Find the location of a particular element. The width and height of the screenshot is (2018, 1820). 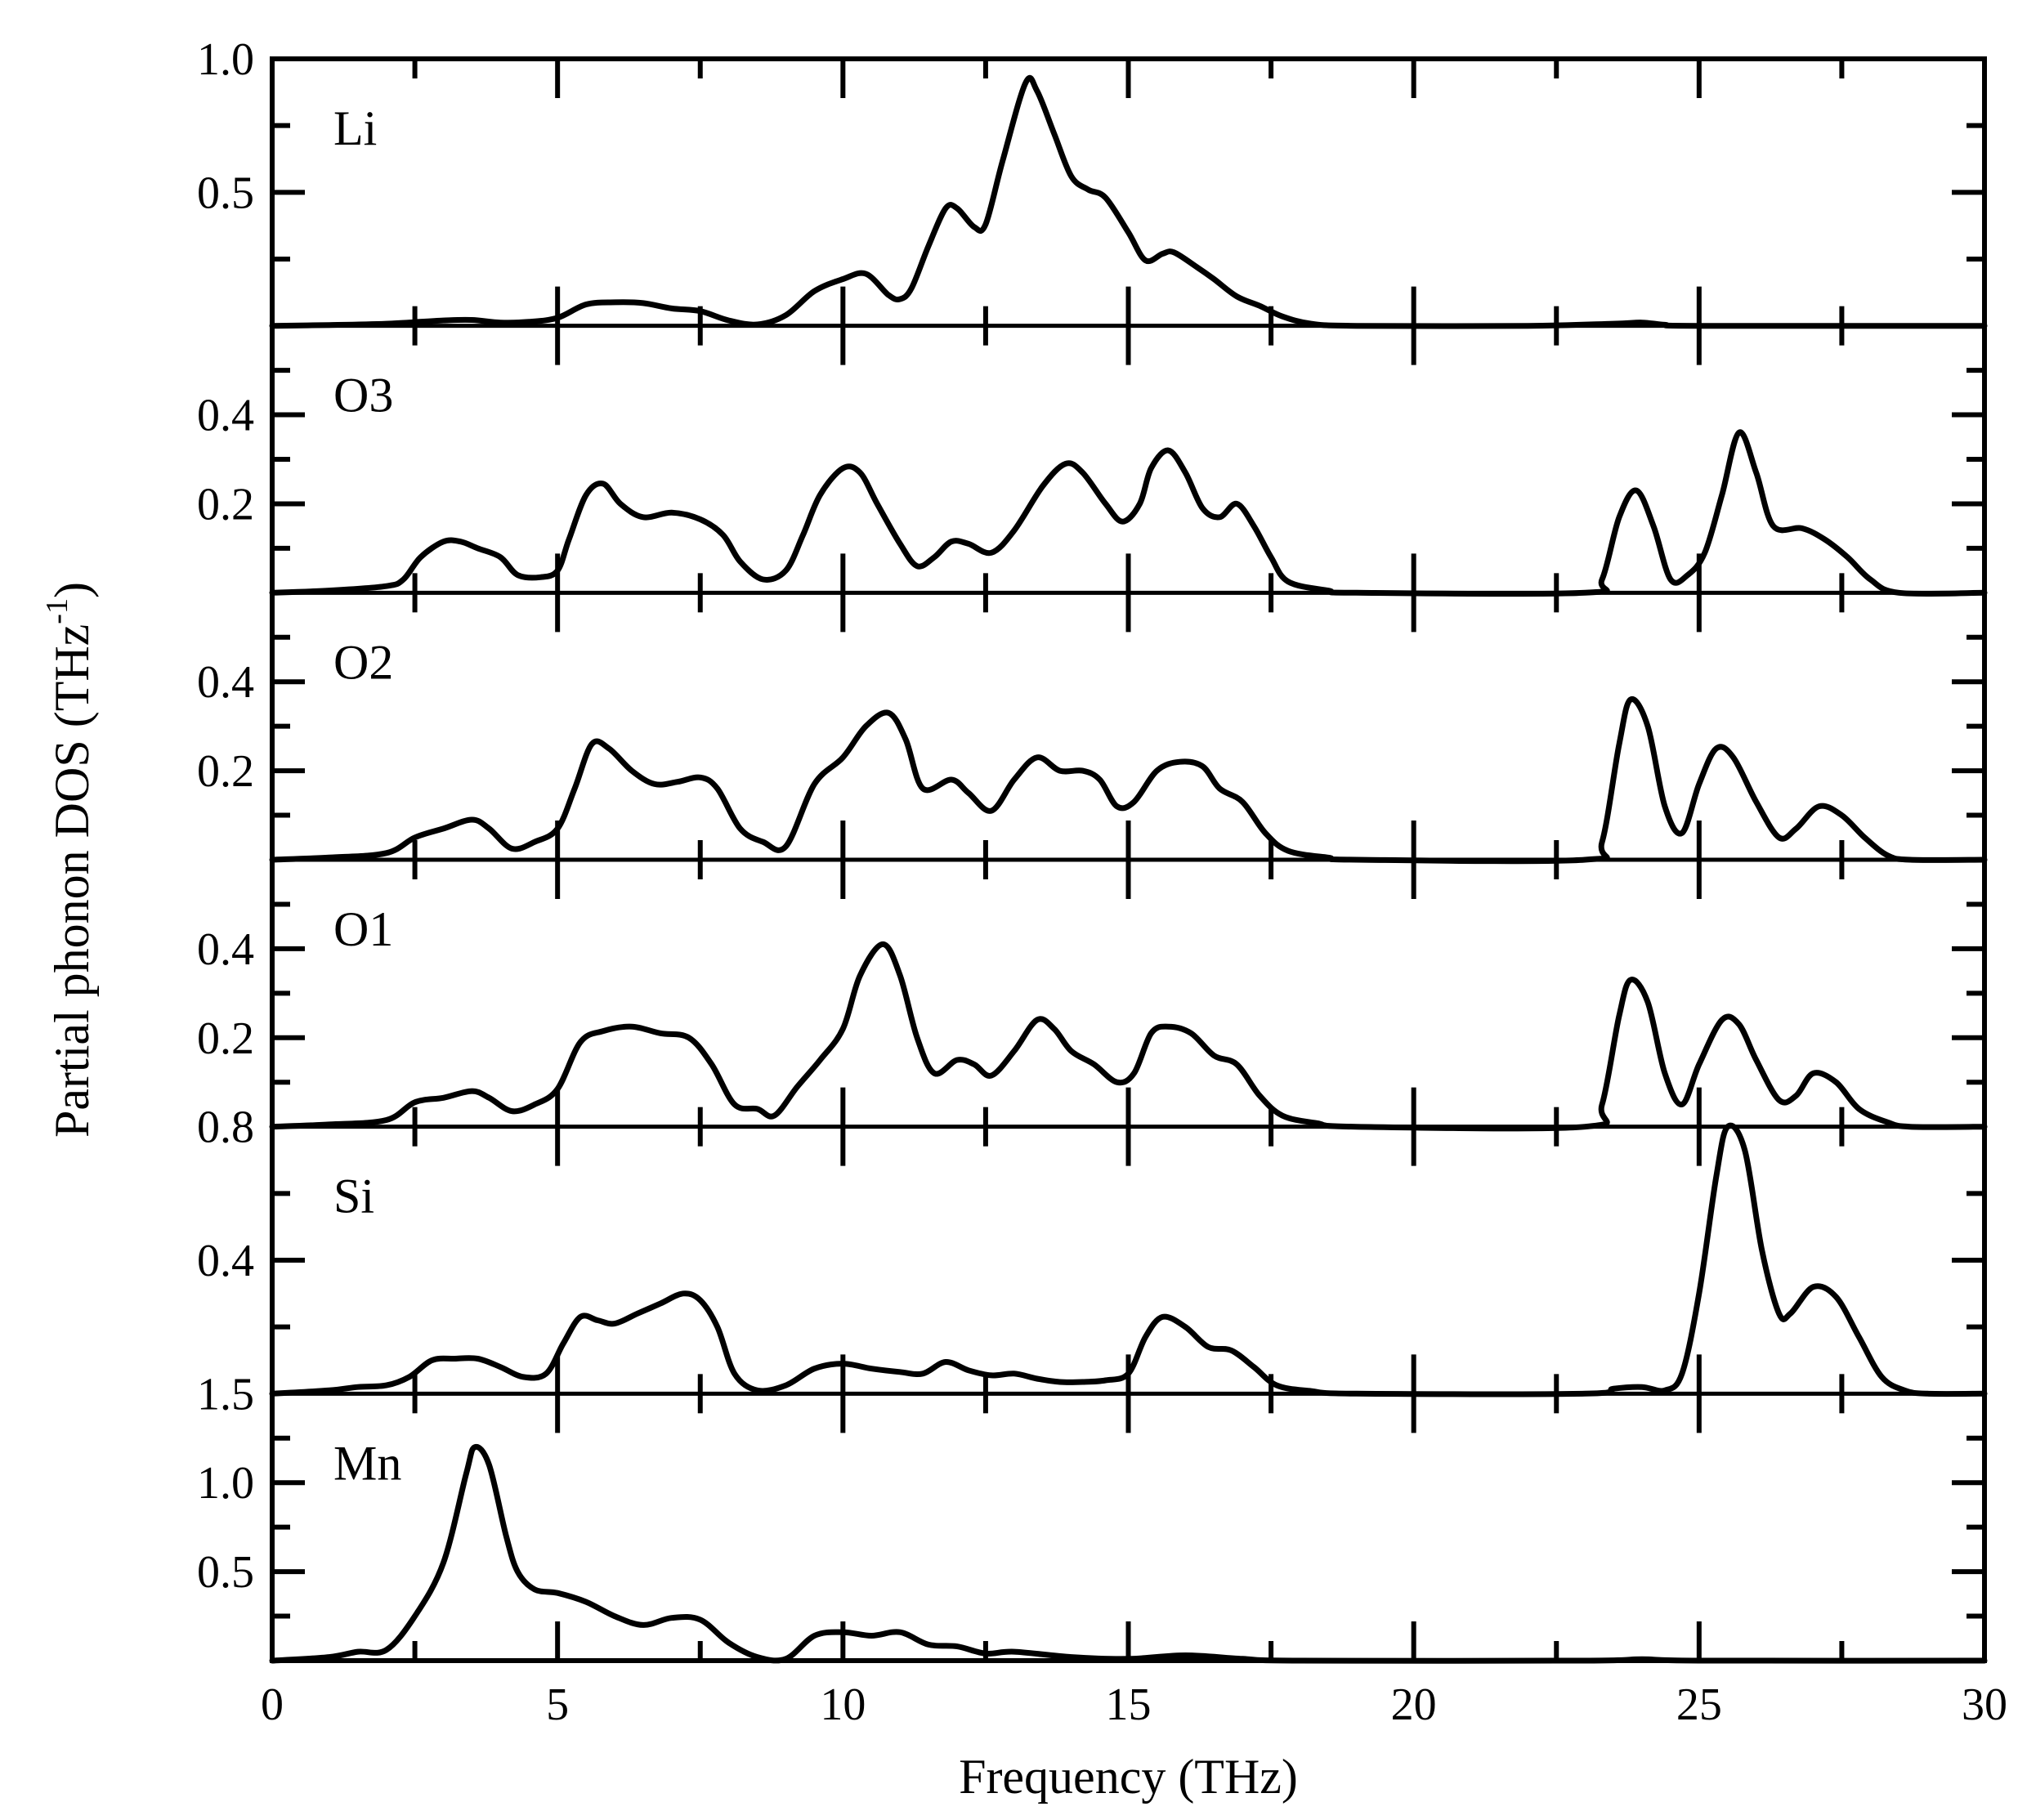

panel-si-label: Si is located at coordinates (354, 1196).